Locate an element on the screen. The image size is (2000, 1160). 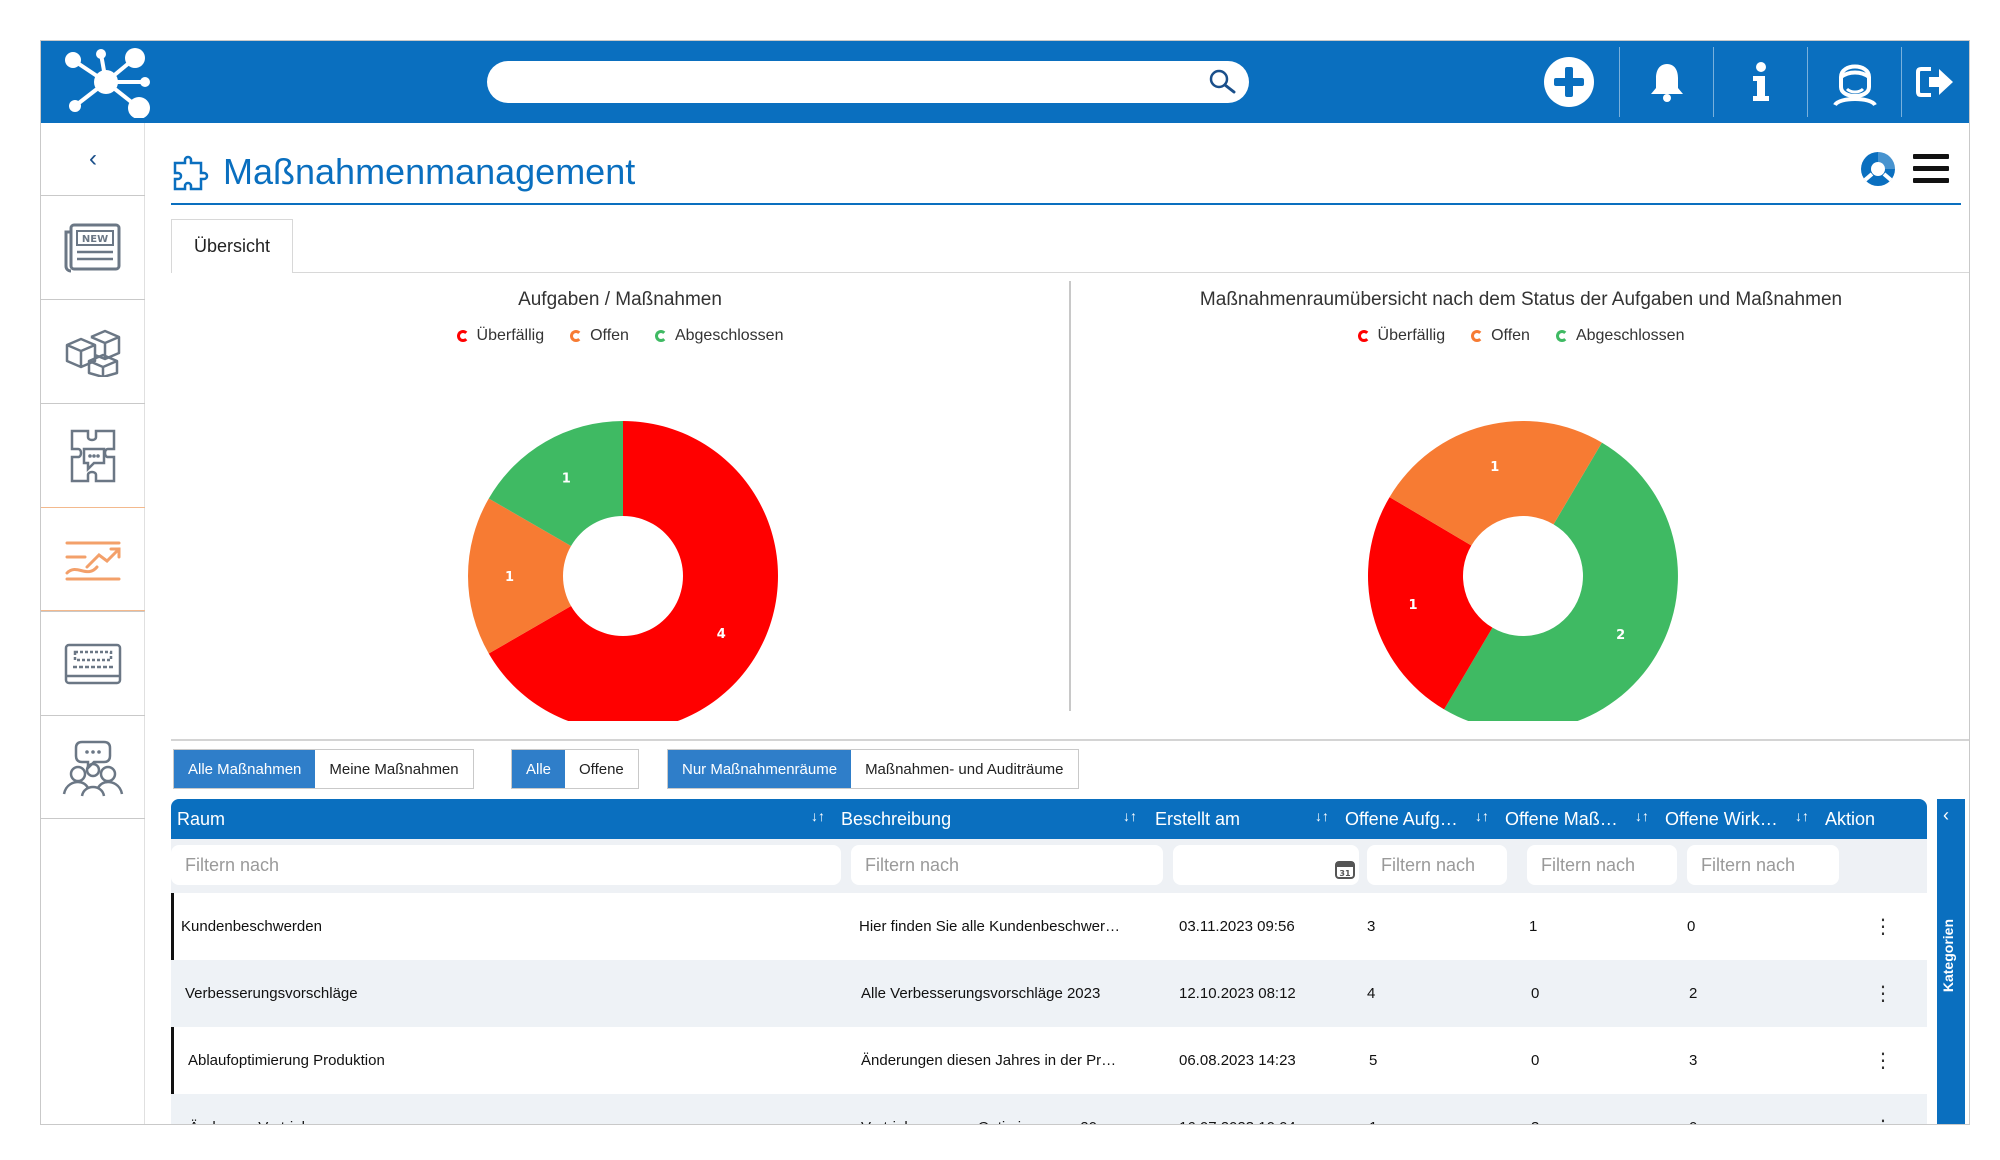
cell-offene-massnahmen: 1 is located at coordinates (1533, 926).